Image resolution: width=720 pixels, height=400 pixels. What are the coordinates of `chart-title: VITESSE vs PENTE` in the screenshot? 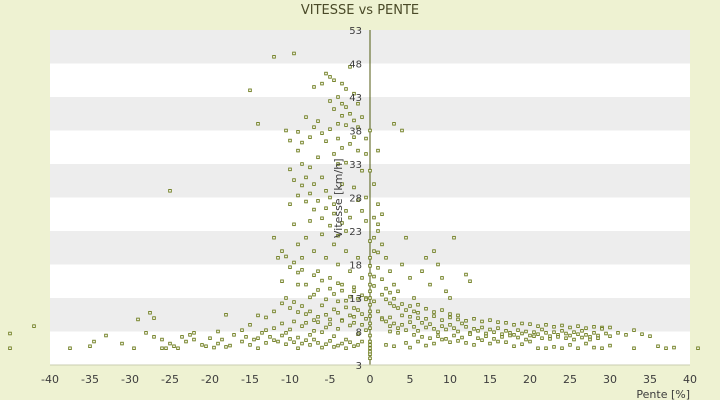 It's located at (360, 10).